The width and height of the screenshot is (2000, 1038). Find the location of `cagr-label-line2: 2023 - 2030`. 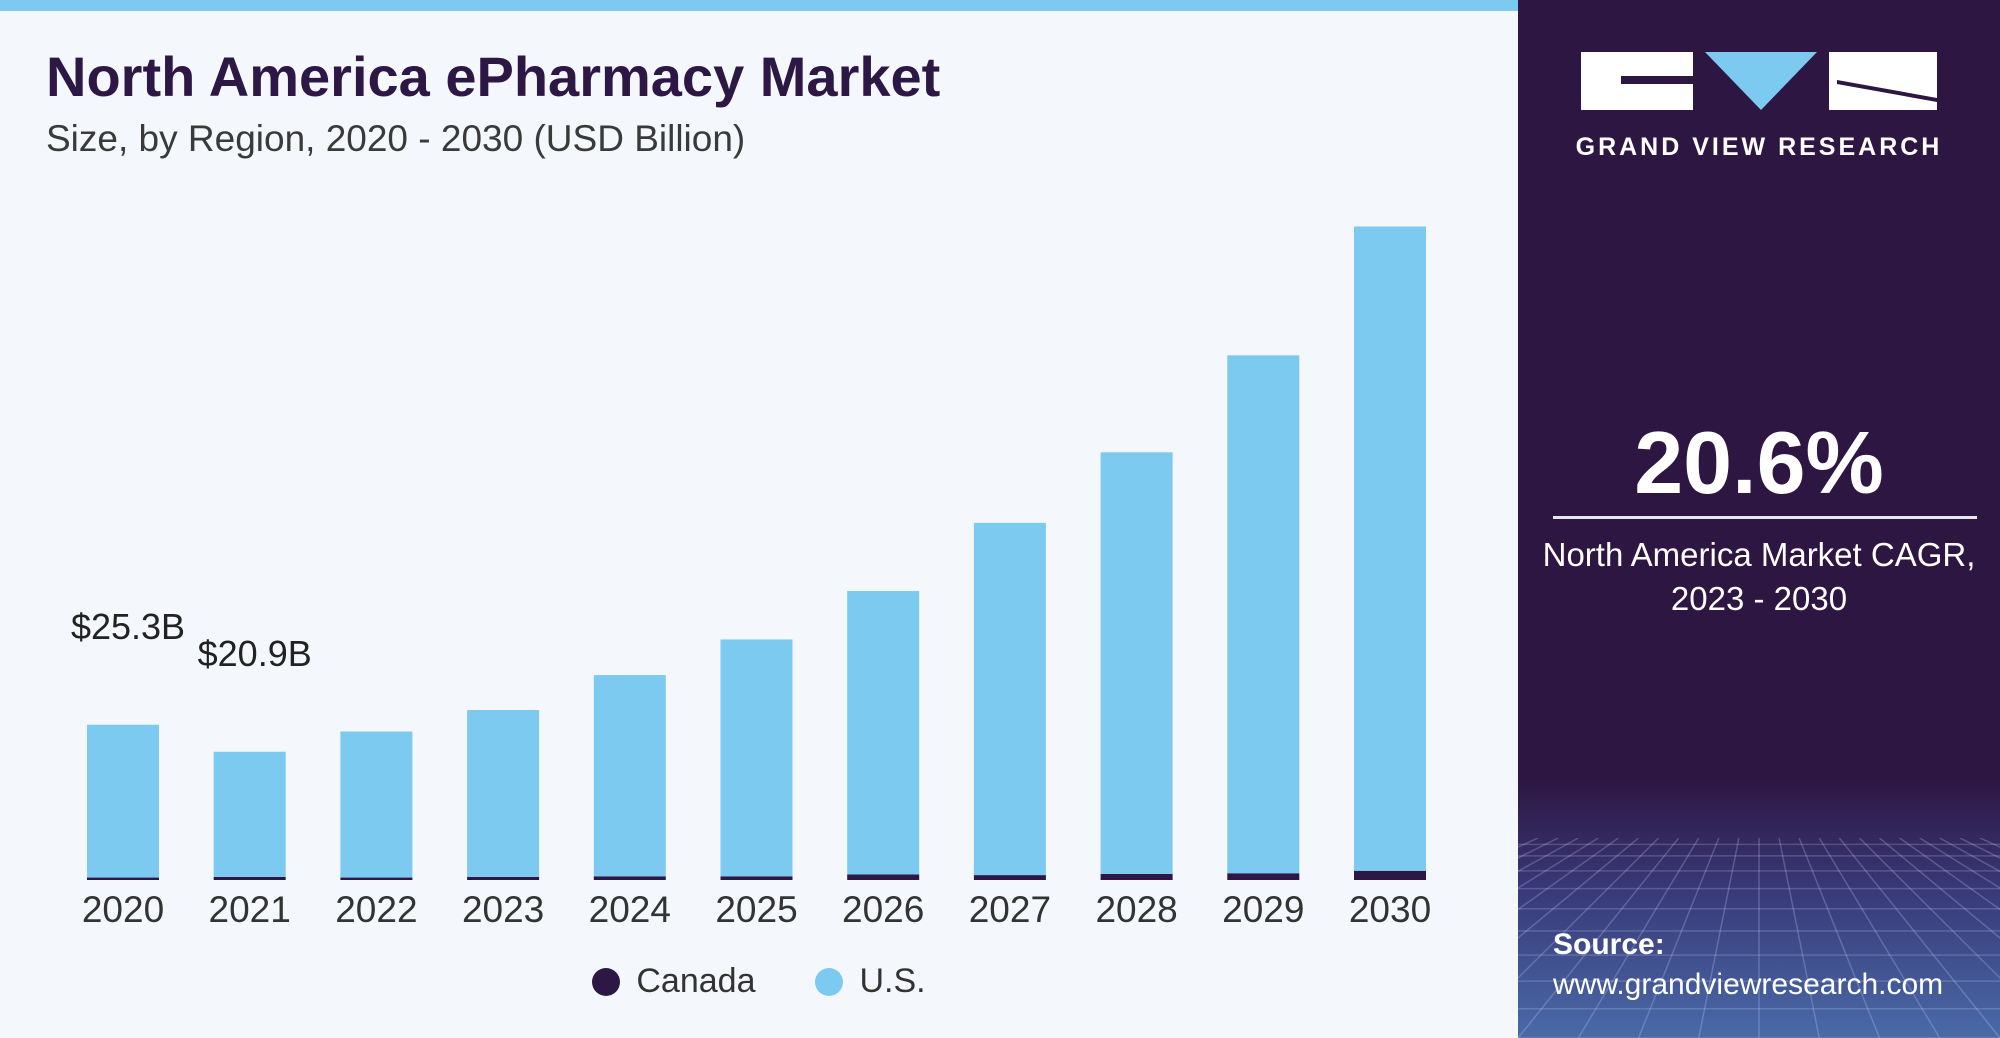

cagr-label-line2: 2023 - 2030 is located at coordinates (1759, 598).